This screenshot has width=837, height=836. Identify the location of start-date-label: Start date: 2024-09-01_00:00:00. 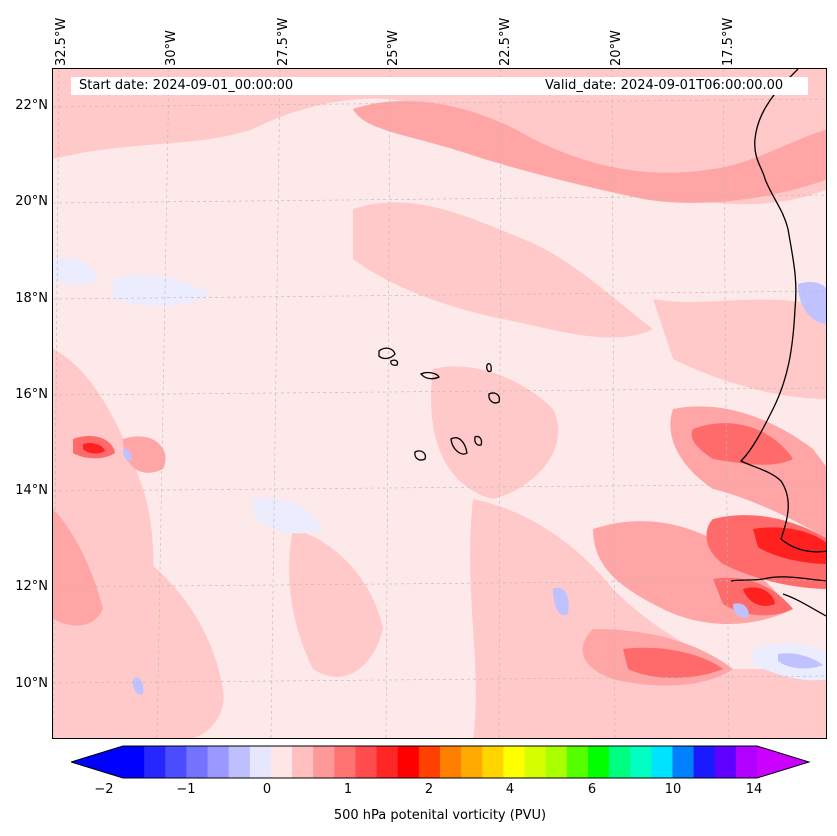
(186, 85).